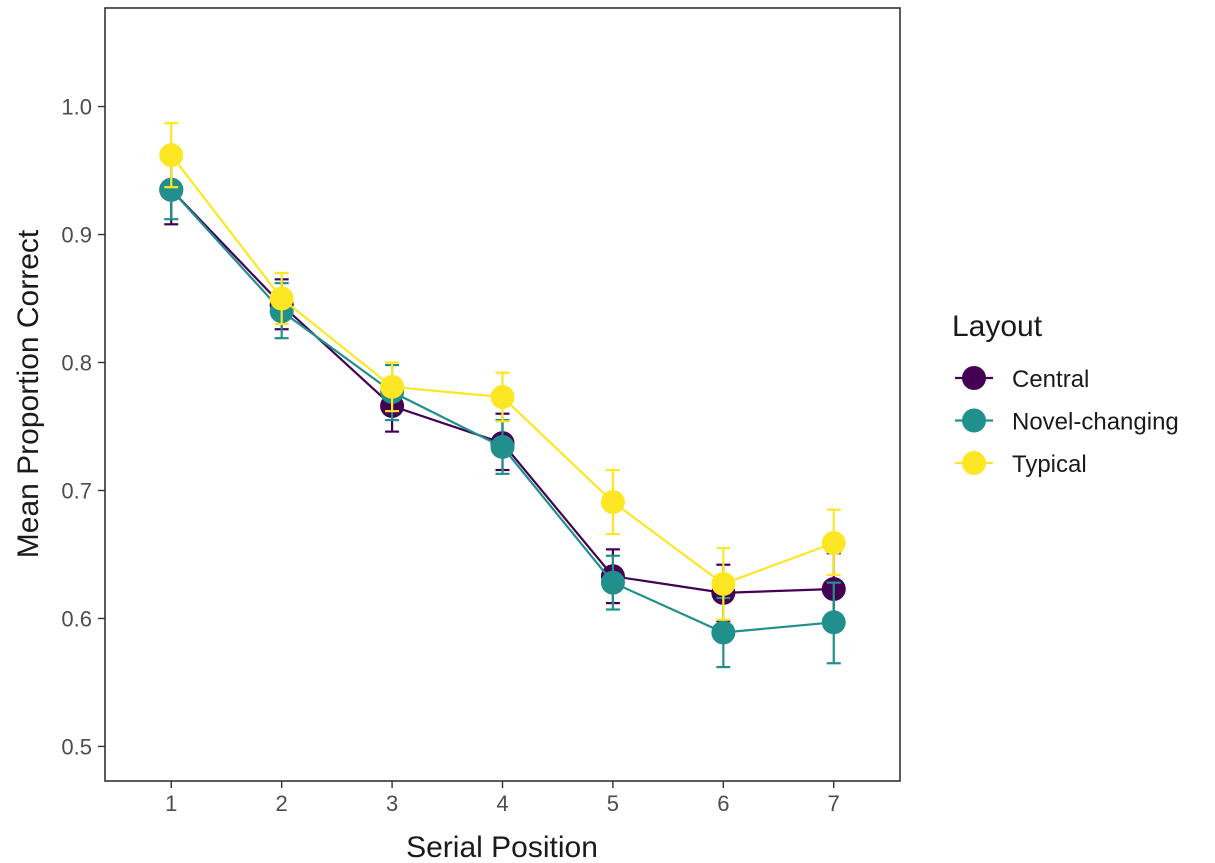 This screenshot has height=863, width=1215. I want to click on x-tick-label: 7, so click(834, 803).